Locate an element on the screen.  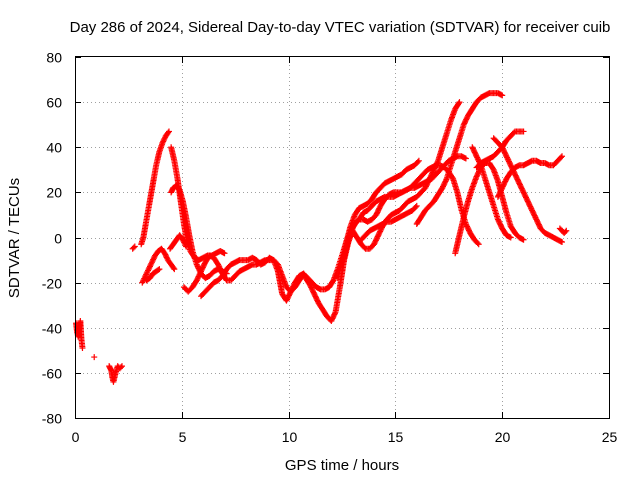
series-sat-c is located at coordinates (115, 374).